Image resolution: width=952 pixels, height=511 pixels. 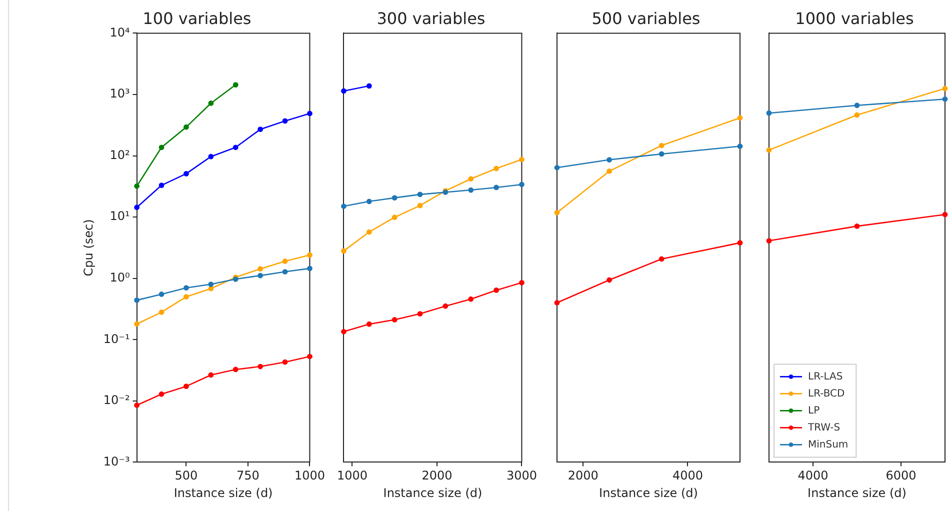 What do you see at coordinates (197, 18) in the screenshot?
I see `chart-title: 100 variables` at bounding box center [197, 18].